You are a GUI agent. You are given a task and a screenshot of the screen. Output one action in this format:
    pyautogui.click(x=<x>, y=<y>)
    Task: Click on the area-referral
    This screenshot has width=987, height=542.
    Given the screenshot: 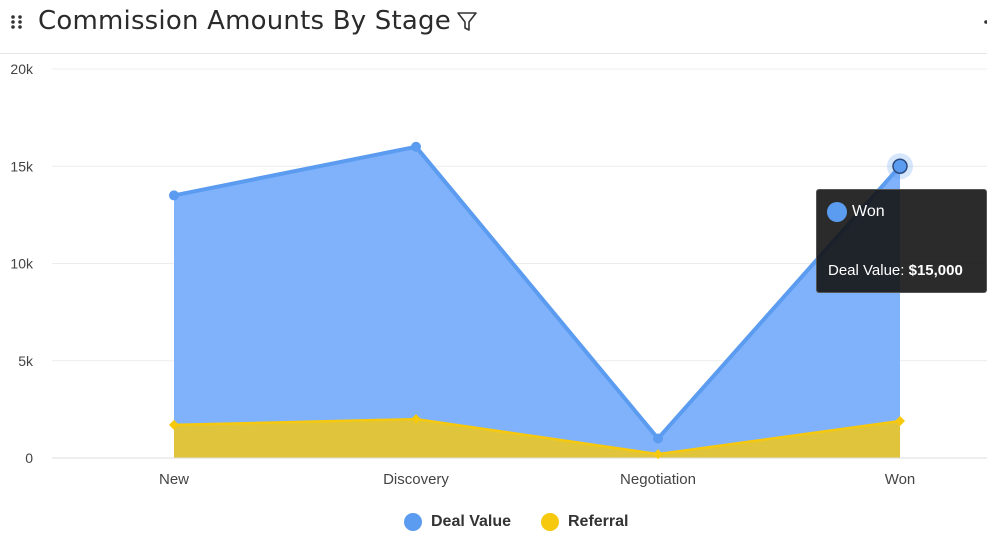 What is the action you would take?
    pyautogui.click(x=537, y=438)
    